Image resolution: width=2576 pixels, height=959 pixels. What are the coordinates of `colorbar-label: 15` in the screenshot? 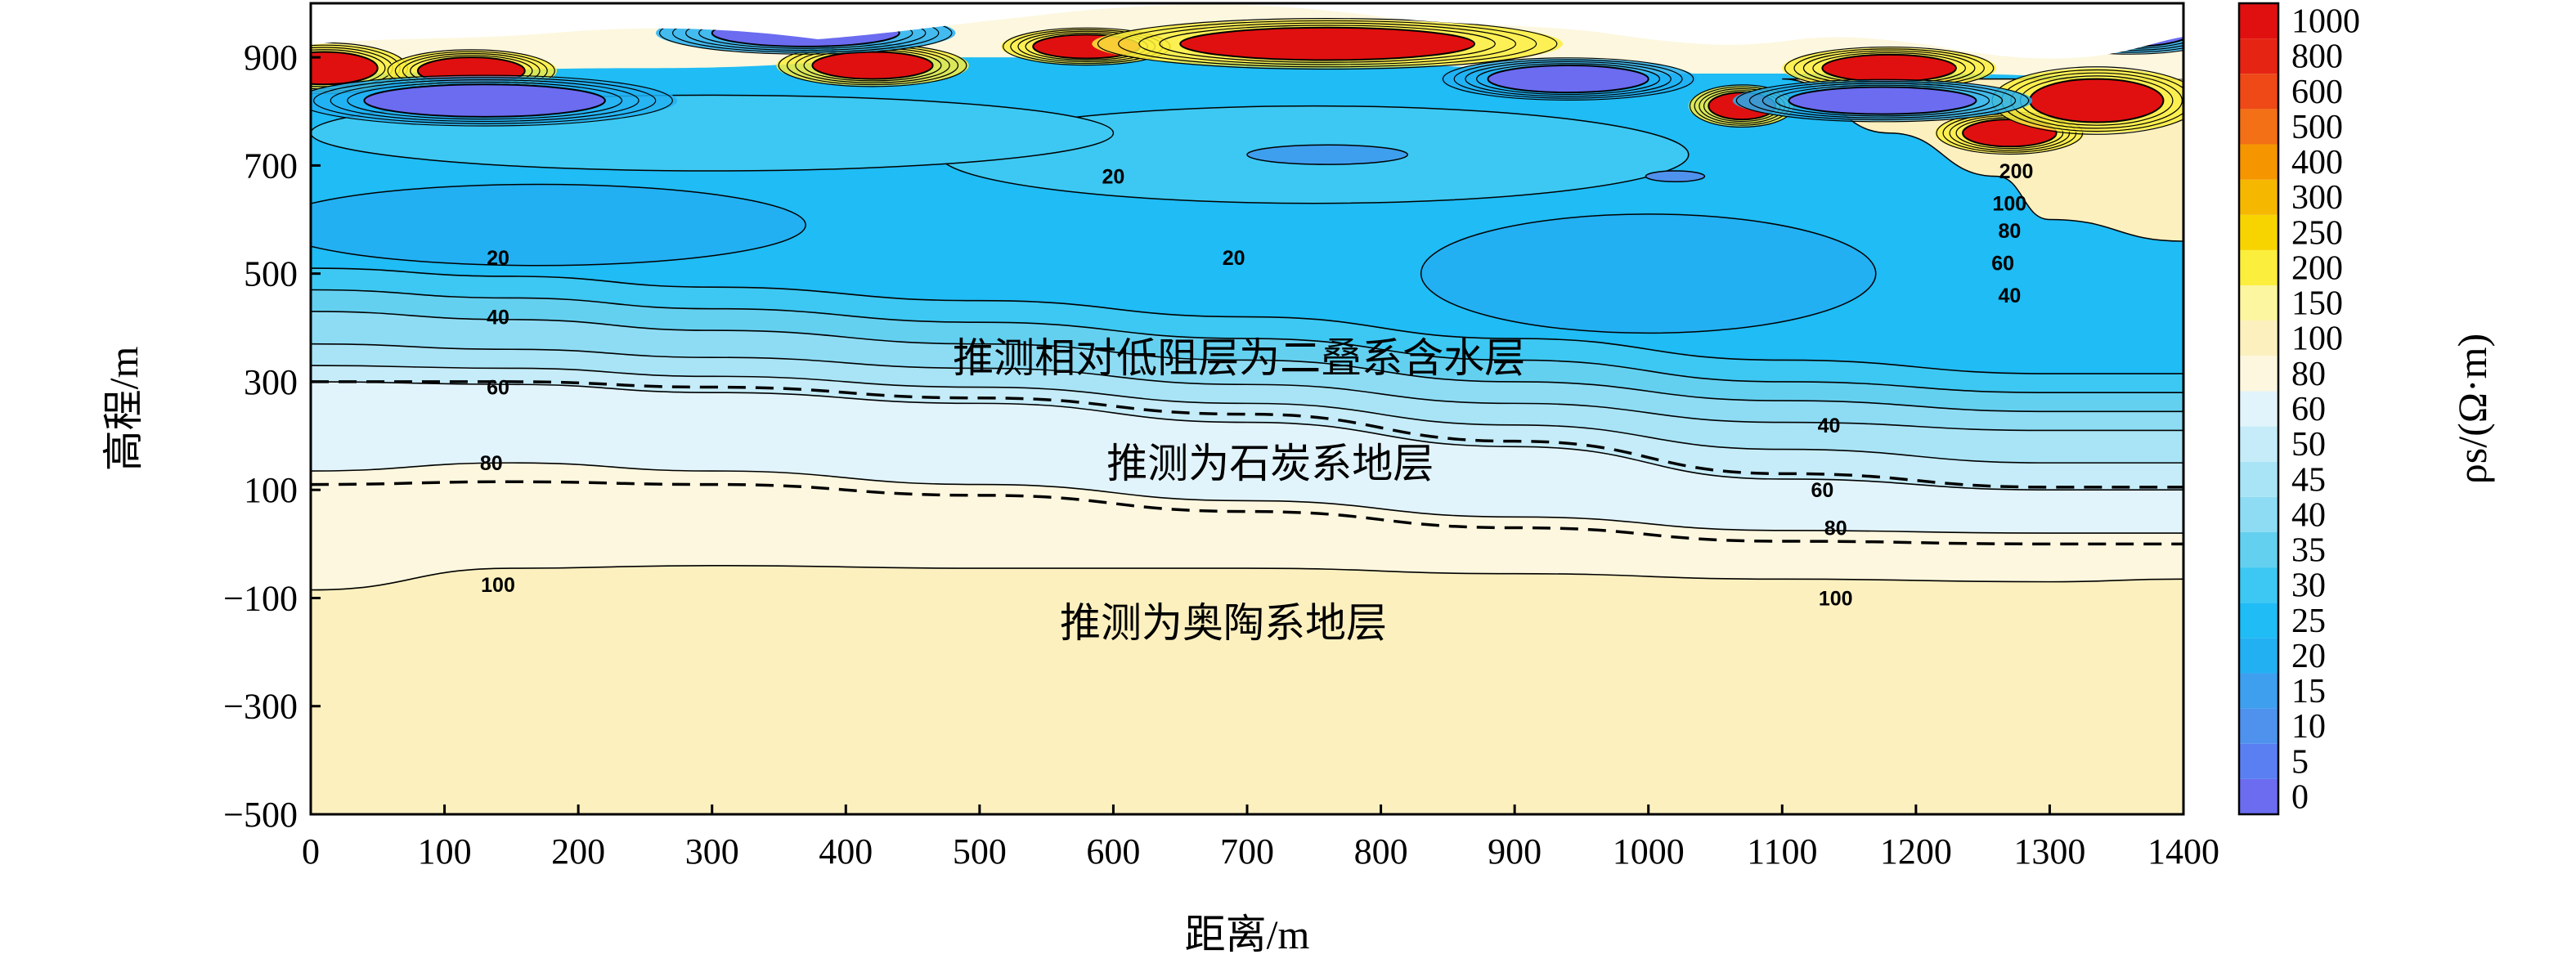 It's located at (2308, 691).